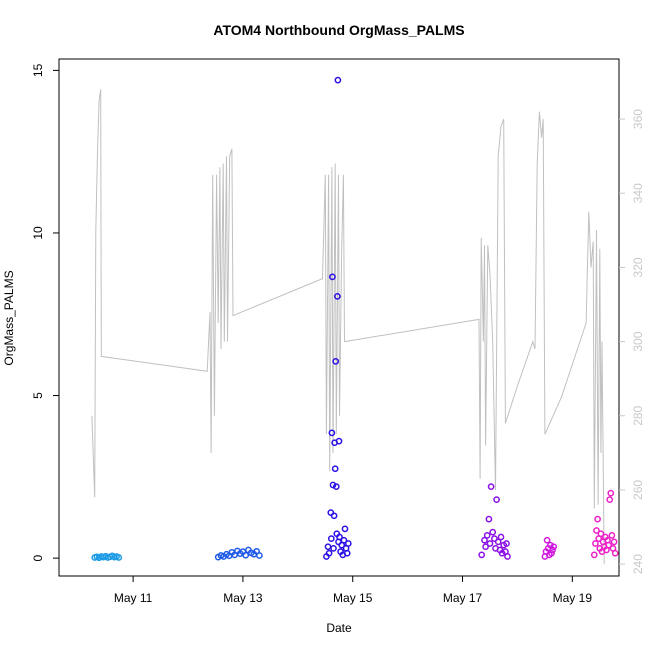 This screenshot has height=650, width=650. I want to click on x-tick-label: May 11, so click(133, 598).